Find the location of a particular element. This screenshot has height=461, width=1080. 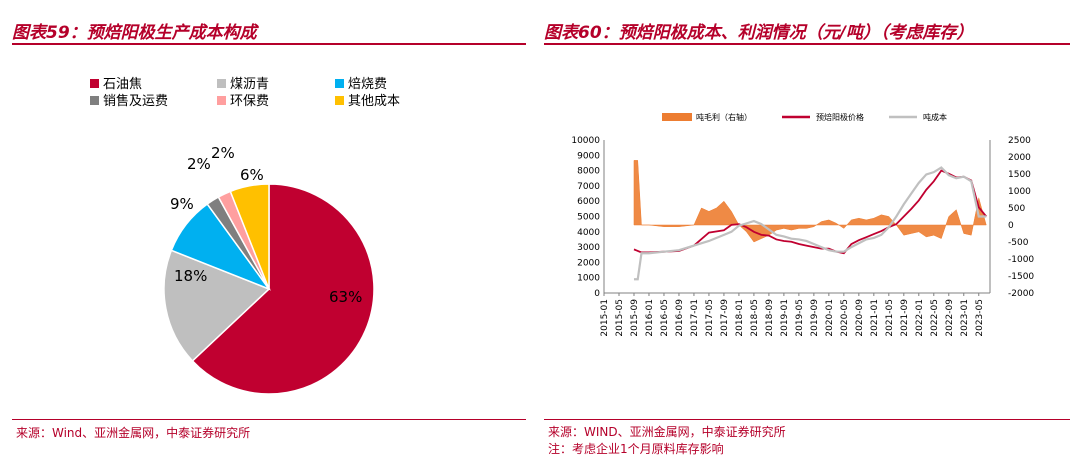

y-right-tick-label: 2000 is located at coordinates (1019, 158).